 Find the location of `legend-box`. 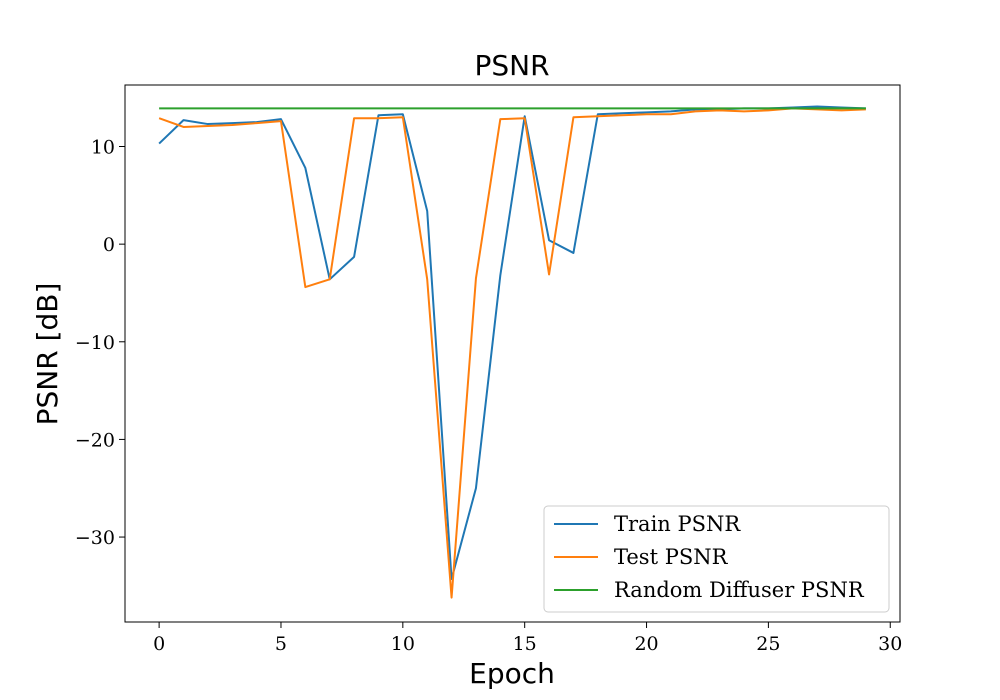

legend-box is located at coordinates (716, 559).